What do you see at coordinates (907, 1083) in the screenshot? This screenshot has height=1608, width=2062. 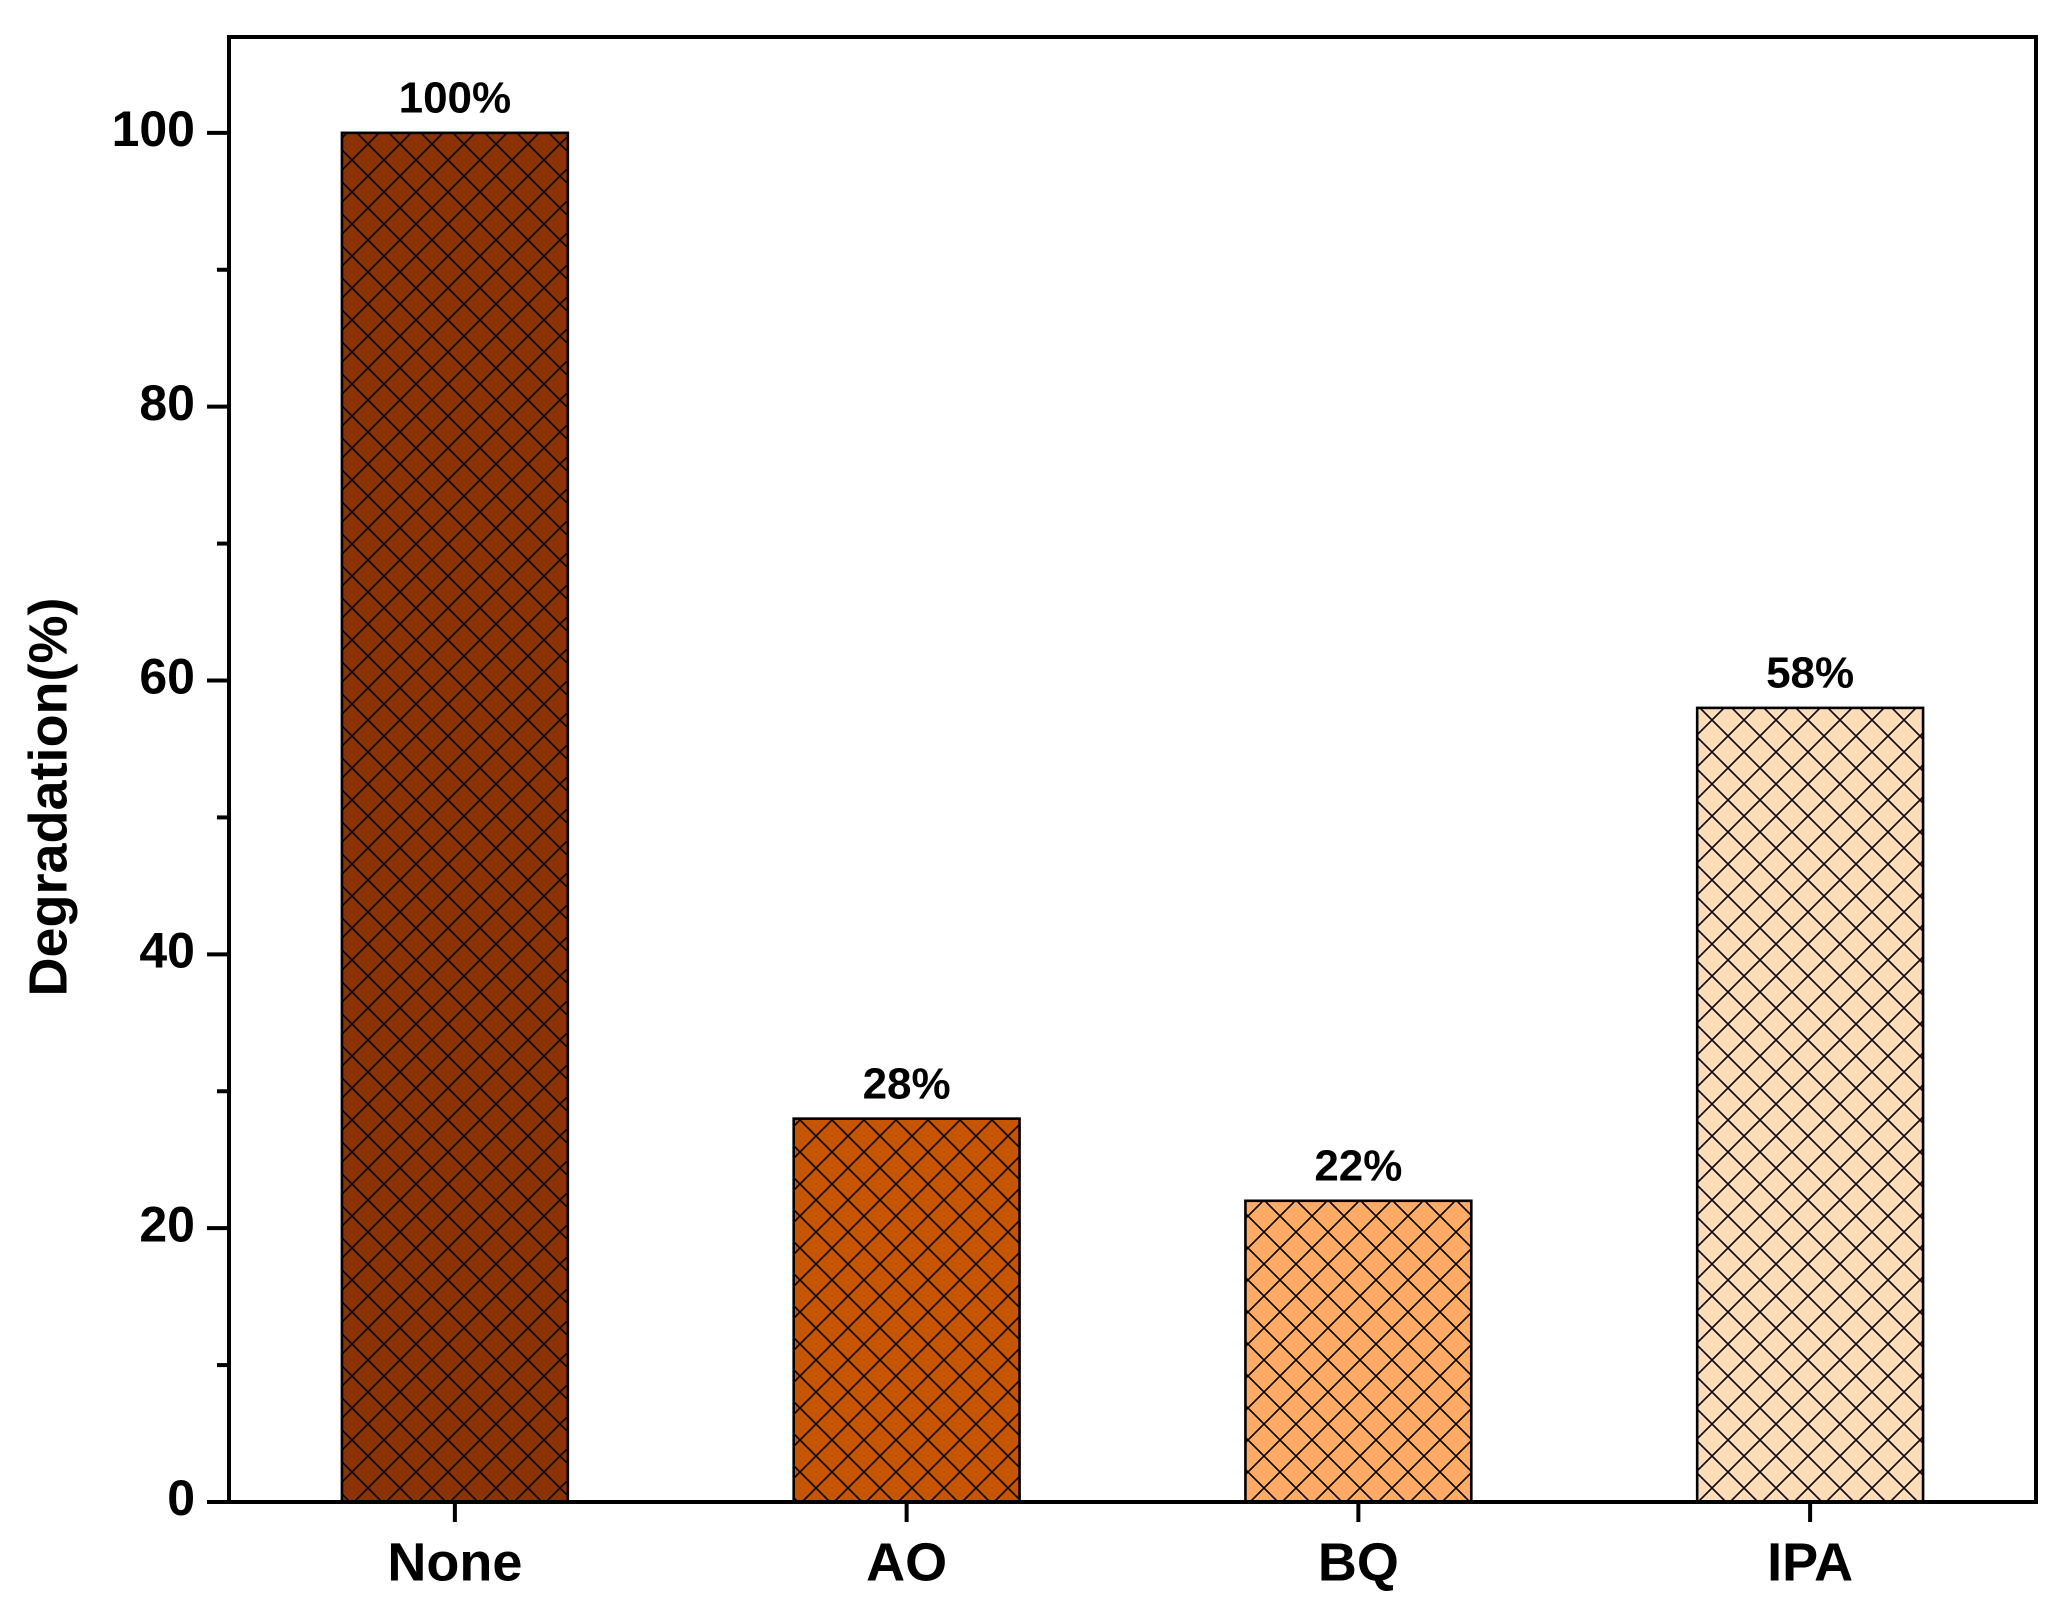 I see `value-label: 28%` at bounding box center [907, 1083].